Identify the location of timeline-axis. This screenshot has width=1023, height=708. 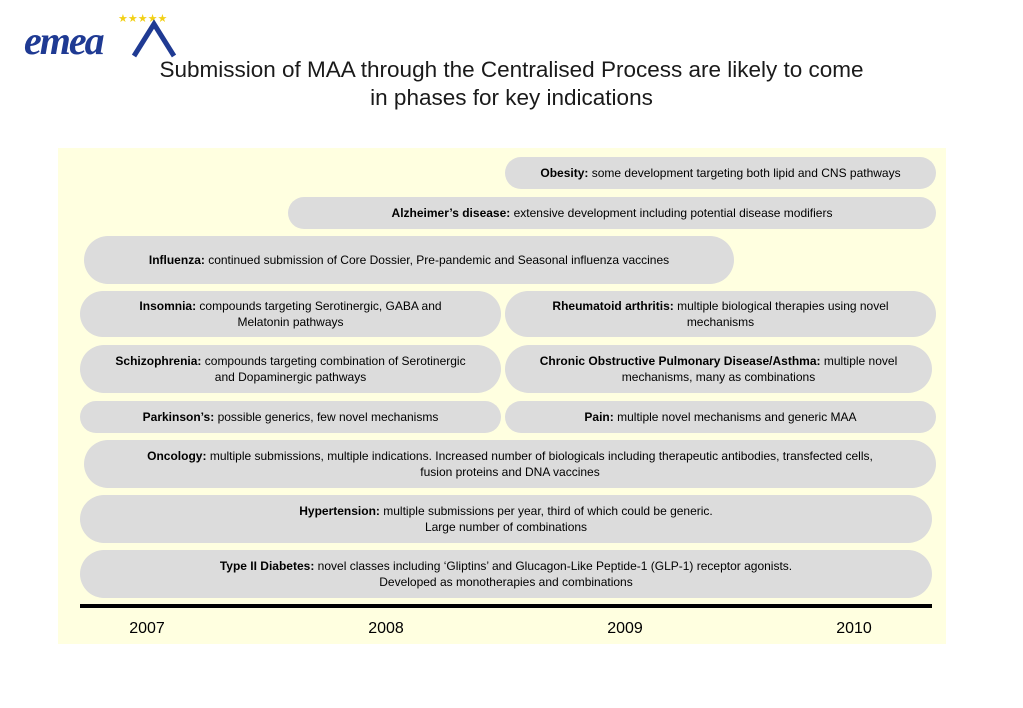
(506, 606).